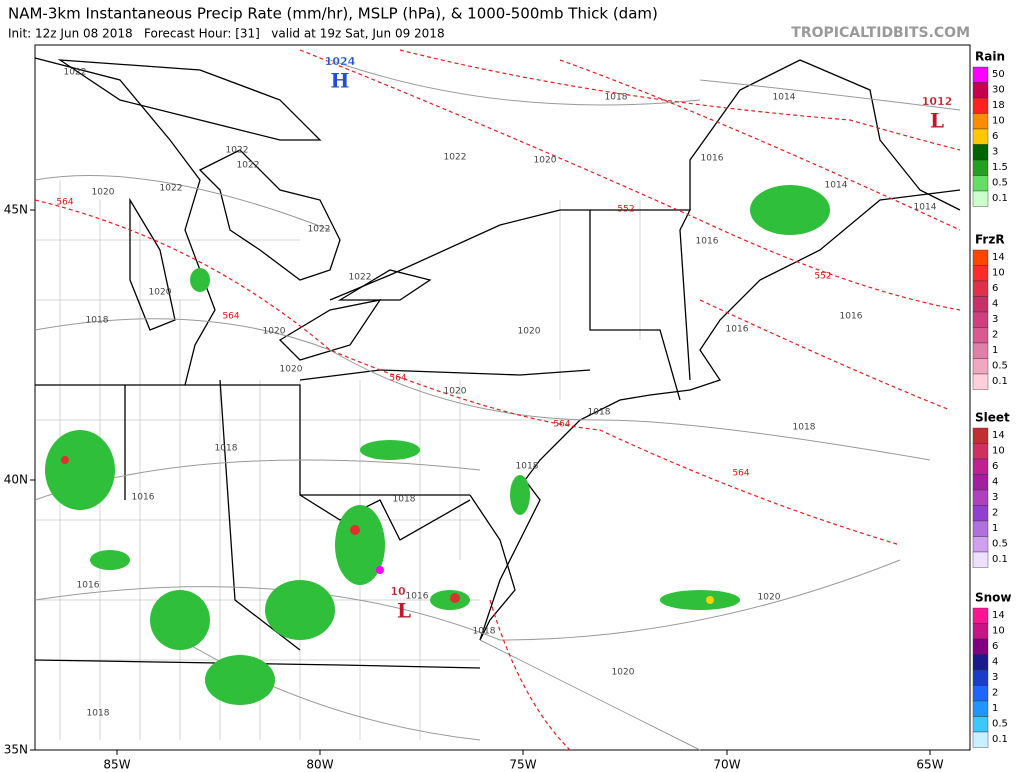 This screenshot has height=772, width=1024. What do you see at coordinates (929, 765) in the screenshot?
I see `lon-label: 65W` at bounding box center [929, 765].